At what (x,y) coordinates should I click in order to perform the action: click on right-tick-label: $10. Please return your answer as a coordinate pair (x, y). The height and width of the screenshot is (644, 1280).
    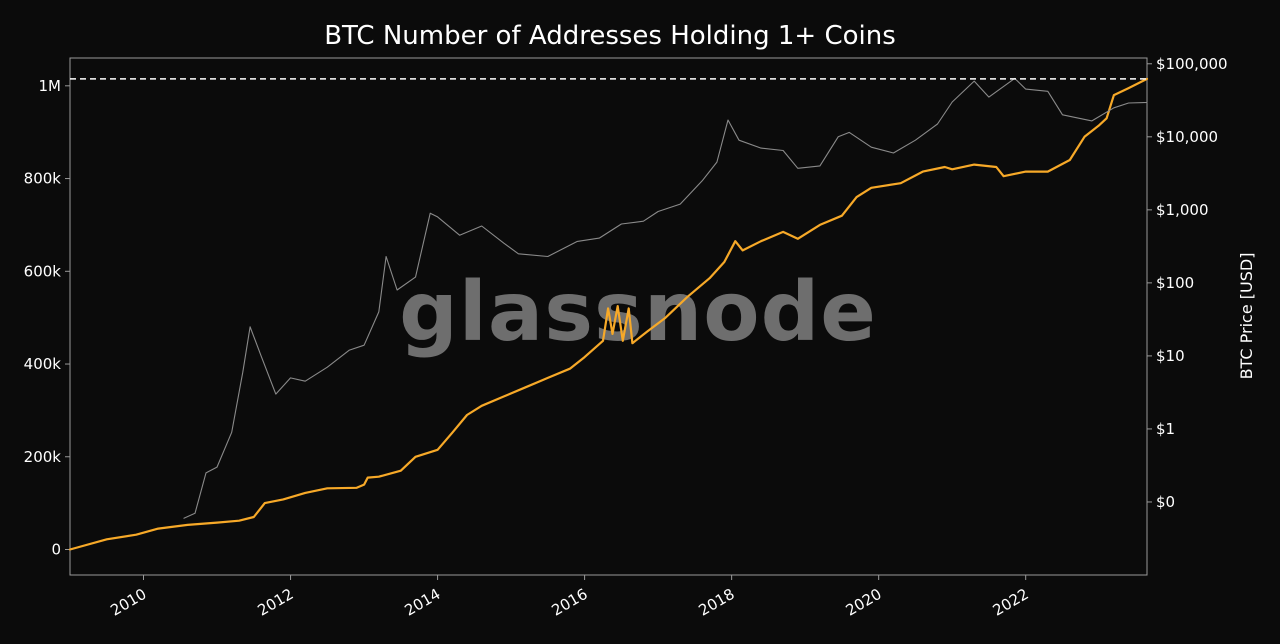
    Looking at the image, I should click on (1170, 356).